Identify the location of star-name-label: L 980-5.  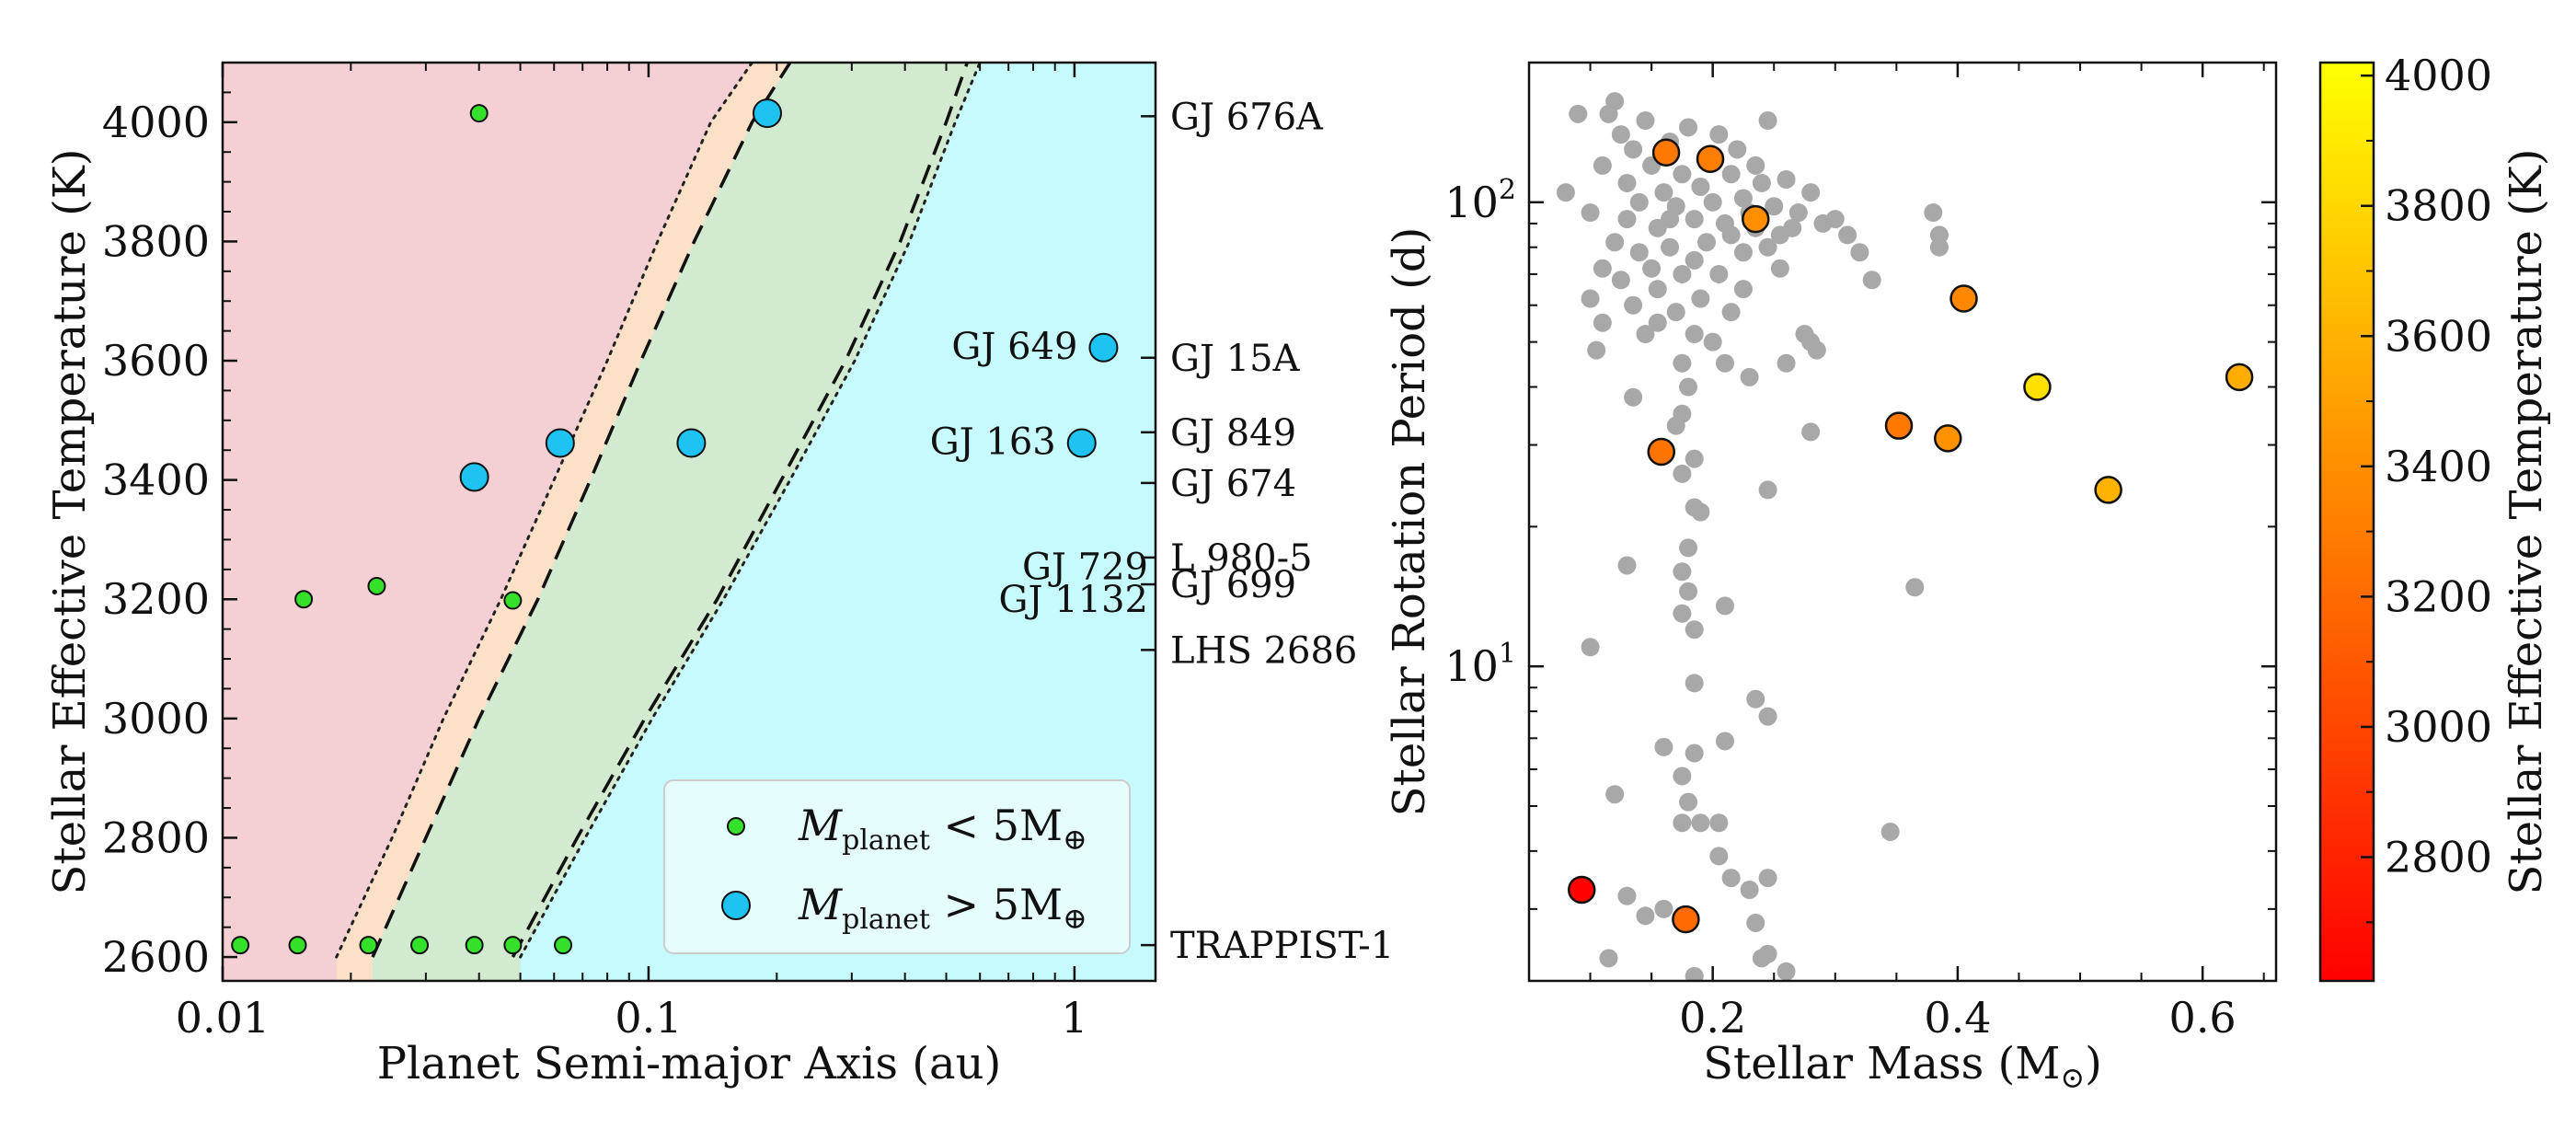
(1241, 559).